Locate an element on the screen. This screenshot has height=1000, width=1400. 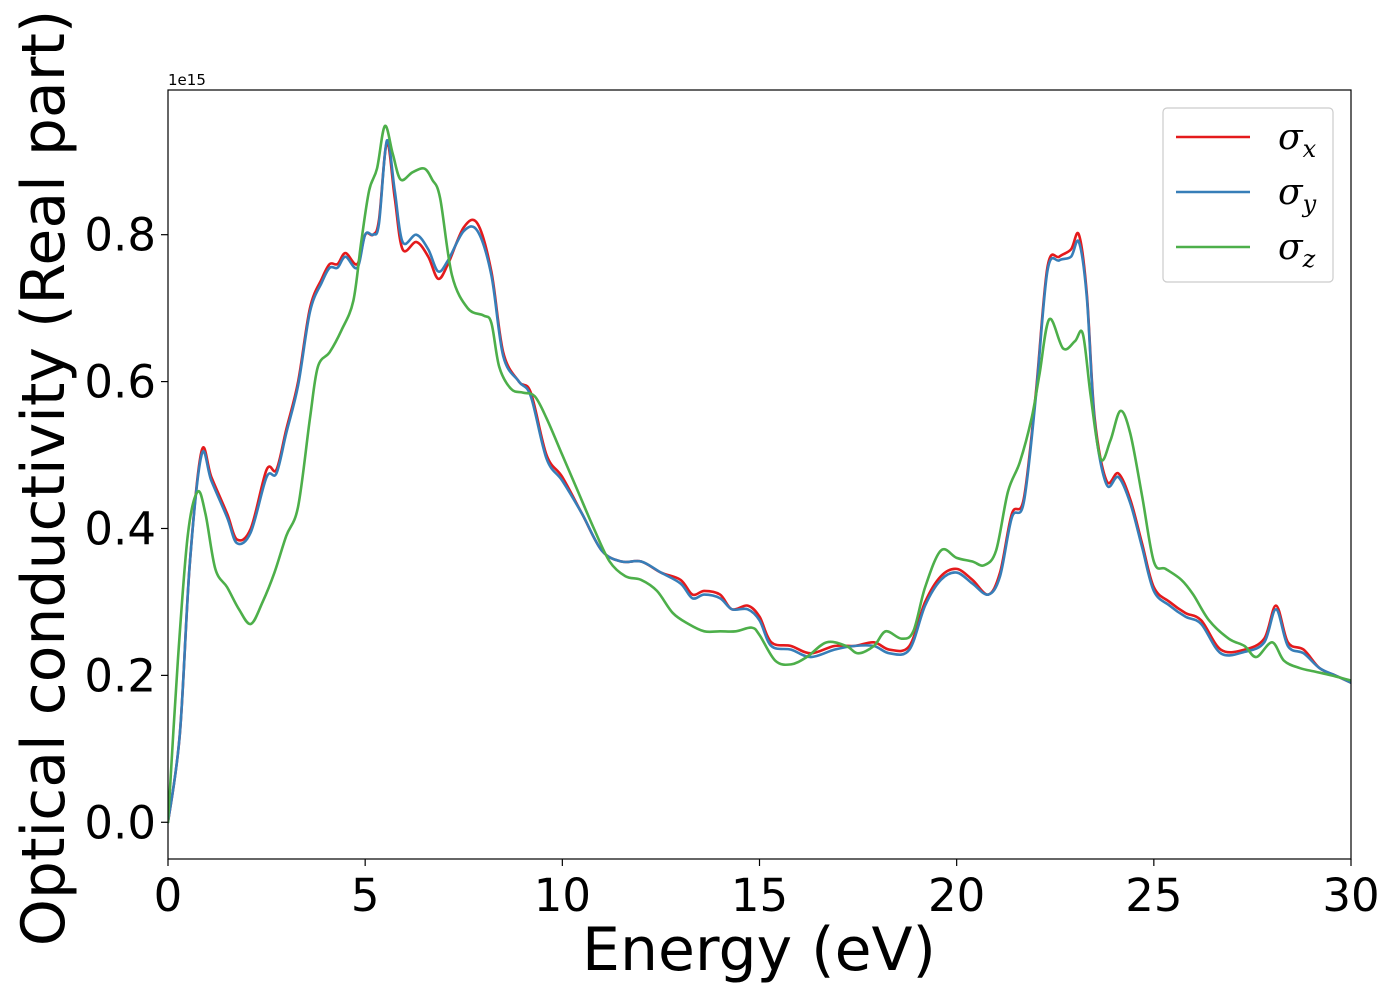
legend: σx σy σz is located at coordinates (1248, 195).